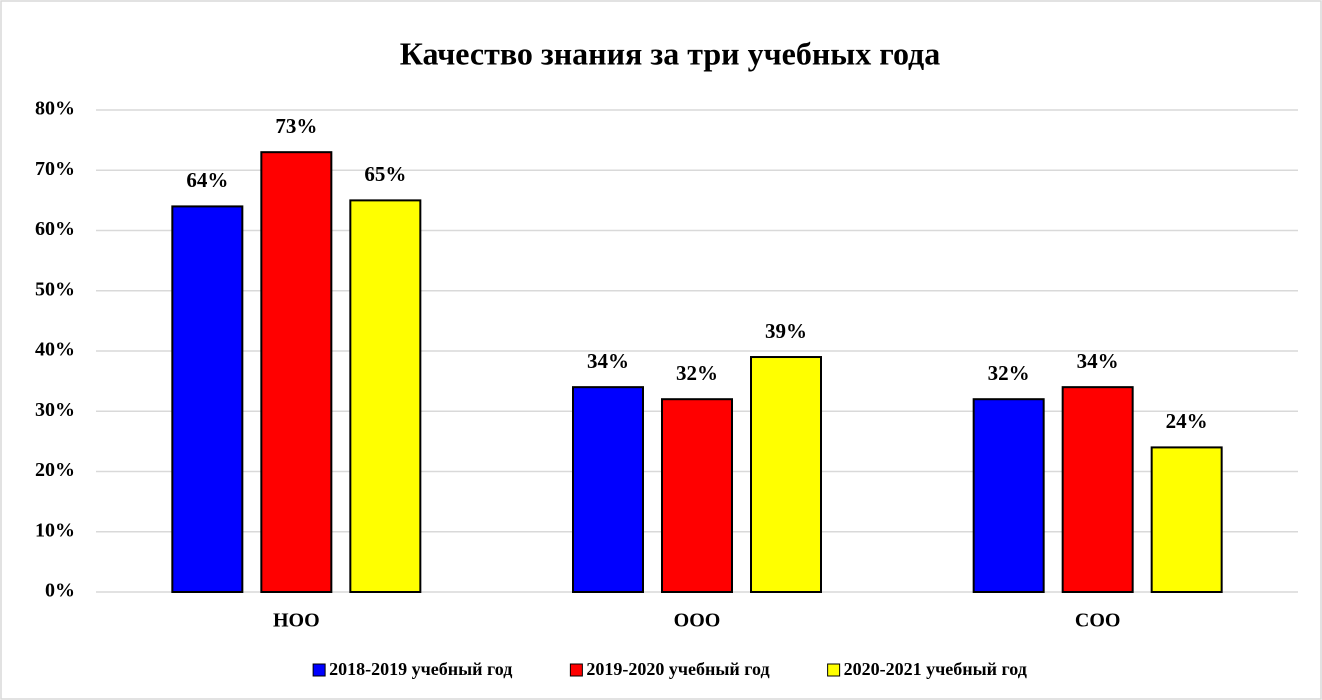 This screenshot has height=700, width=1322. I want to click on legend-label: 2020-2021 учебный год, so click(935, 669).